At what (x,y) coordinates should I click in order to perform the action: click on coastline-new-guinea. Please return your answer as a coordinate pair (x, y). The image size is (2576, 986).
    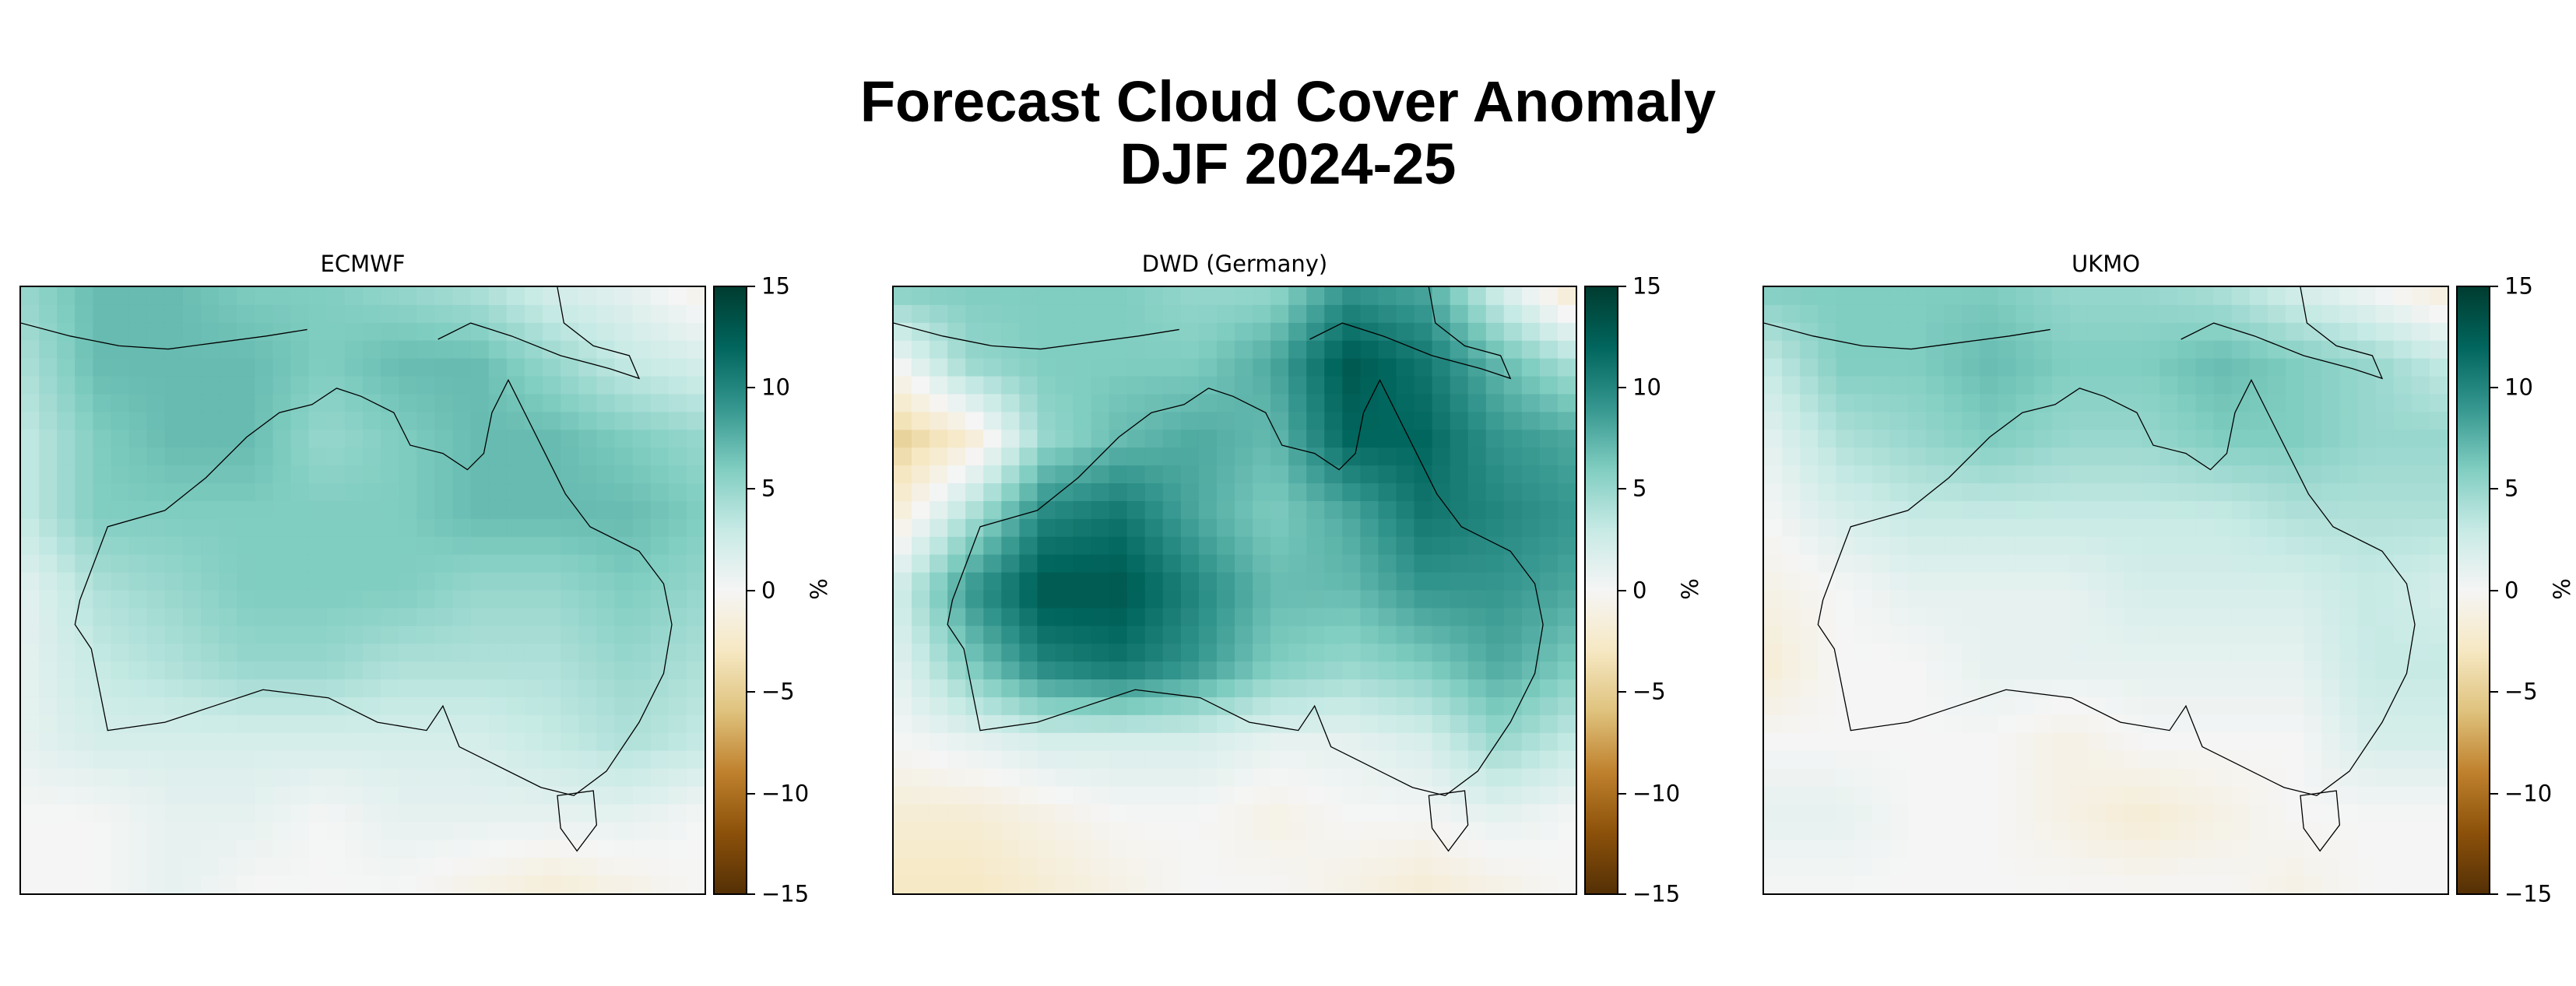
    Looking at the image, I should click on (1409, 332).